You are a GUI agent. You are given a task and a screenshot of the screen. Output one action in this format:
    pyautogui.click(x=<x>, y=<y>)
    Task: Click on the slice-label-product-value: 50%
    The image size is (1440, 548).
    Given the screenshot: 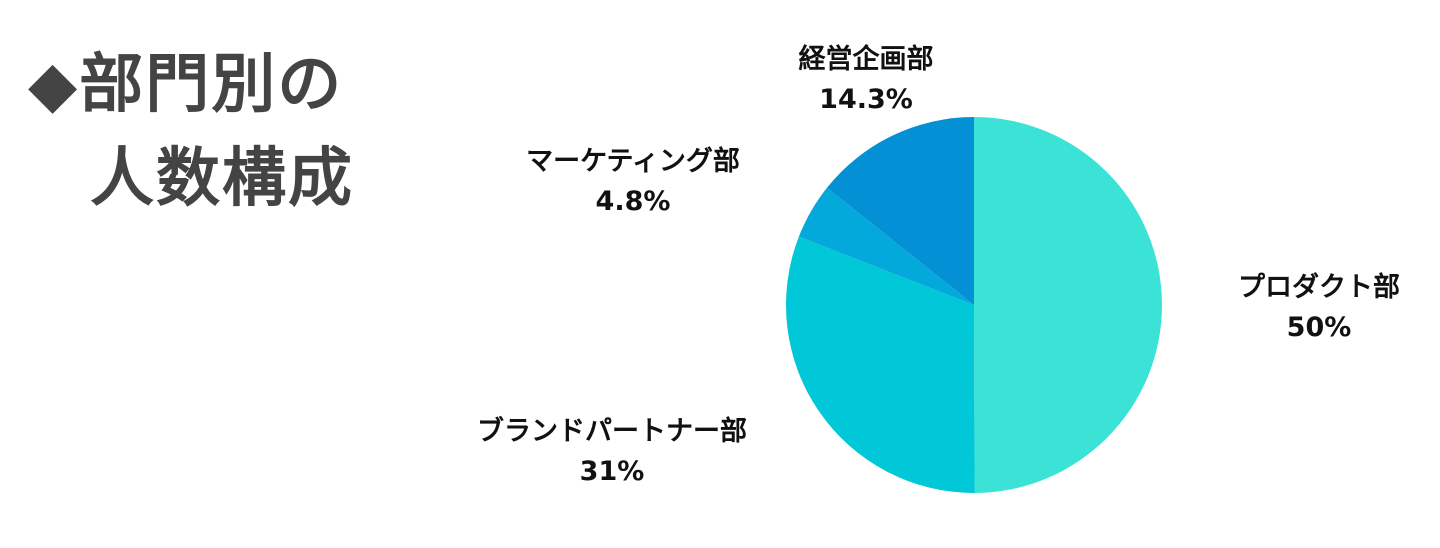 What is the action you would take?
    pyautogui.click(x=1319, y=327)
    